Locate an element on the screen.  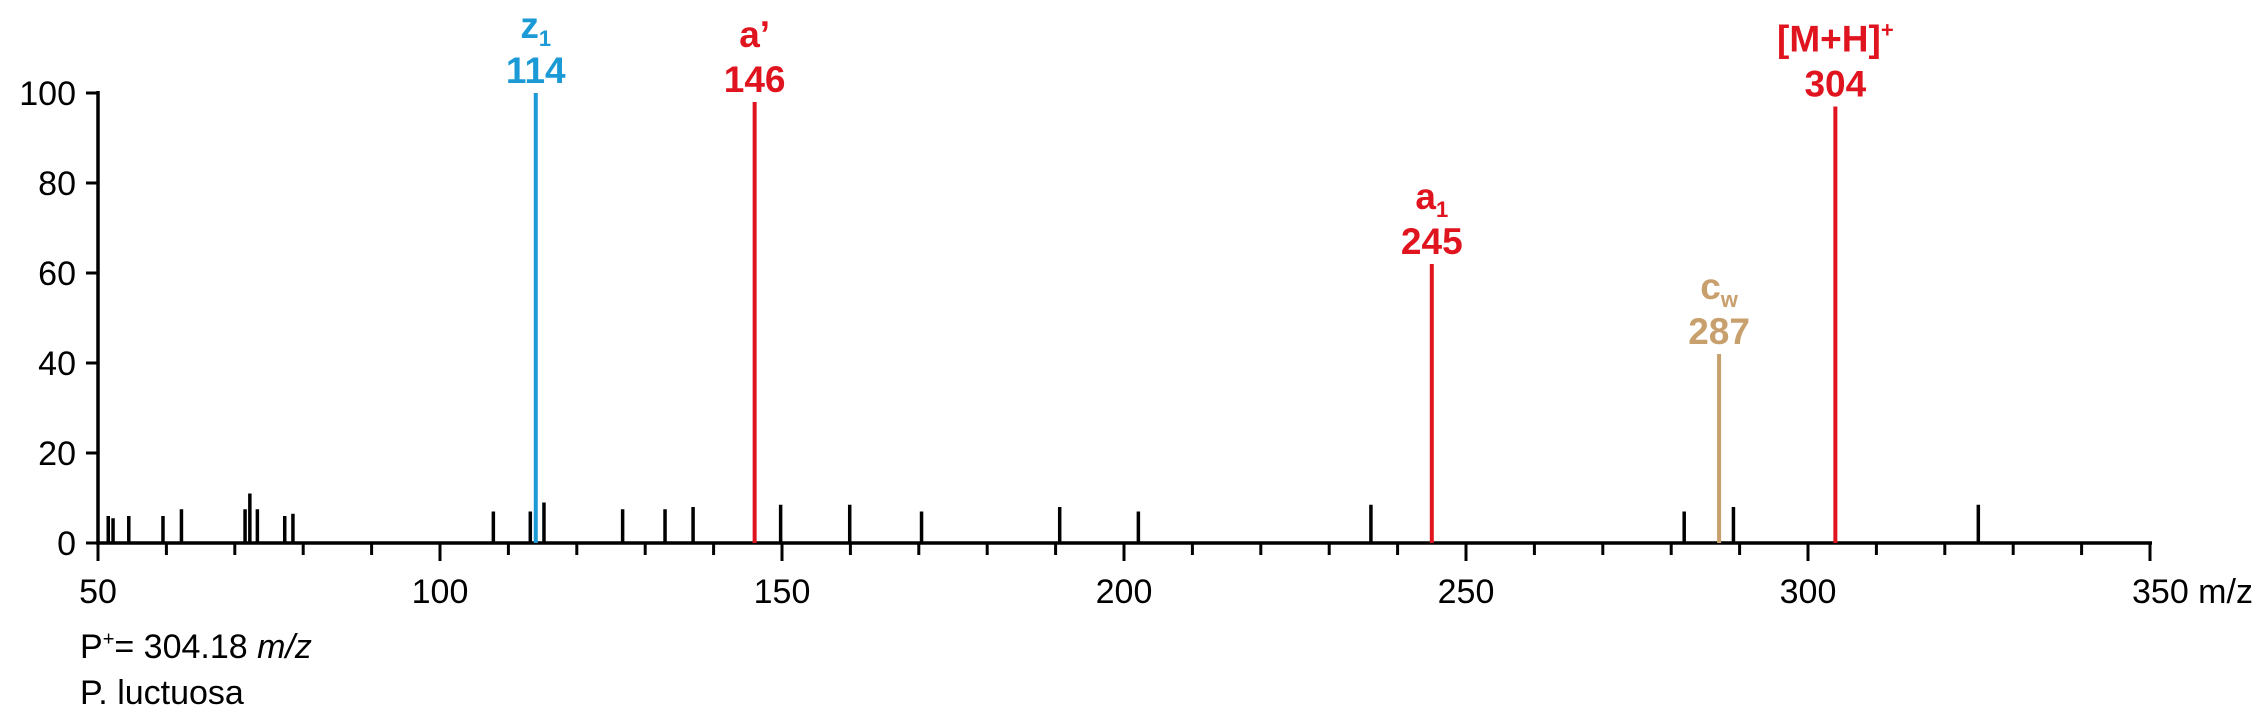
precursor-value: = 304.18 is located at coordinates (186, 647).